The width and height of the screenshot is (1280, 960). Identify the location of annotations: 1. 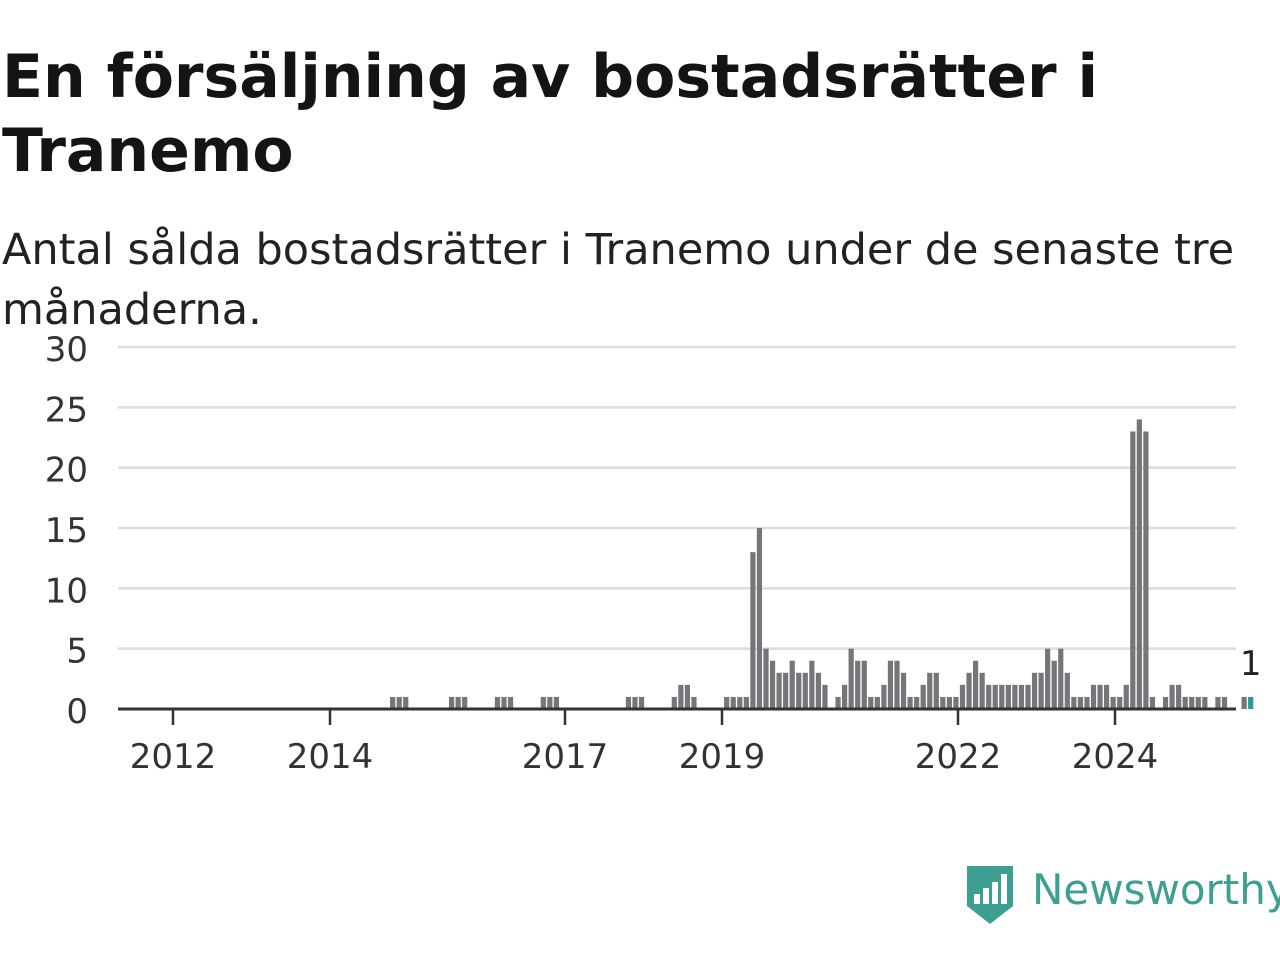
(1251, 664).